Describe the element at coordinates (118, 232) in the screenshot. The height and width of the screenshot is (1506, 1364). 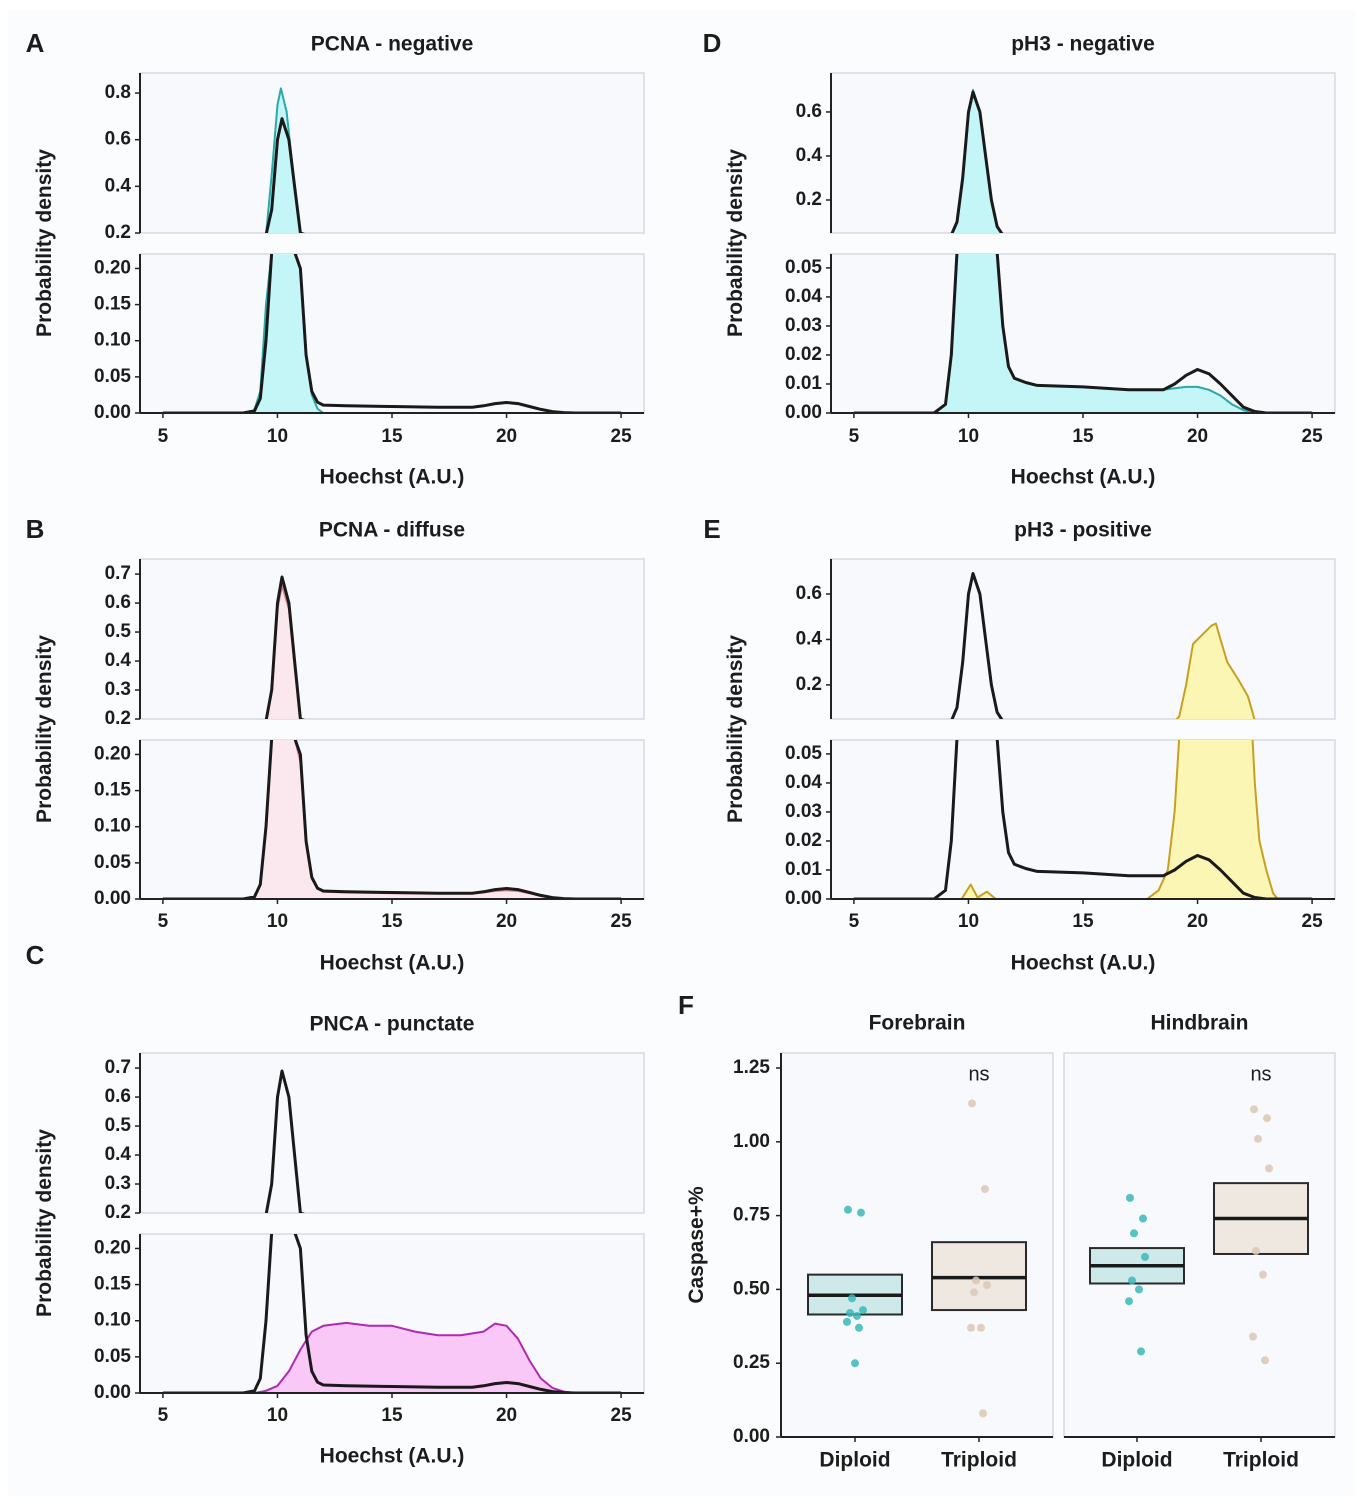
I see `y-tick-label: 0.2` at that location.